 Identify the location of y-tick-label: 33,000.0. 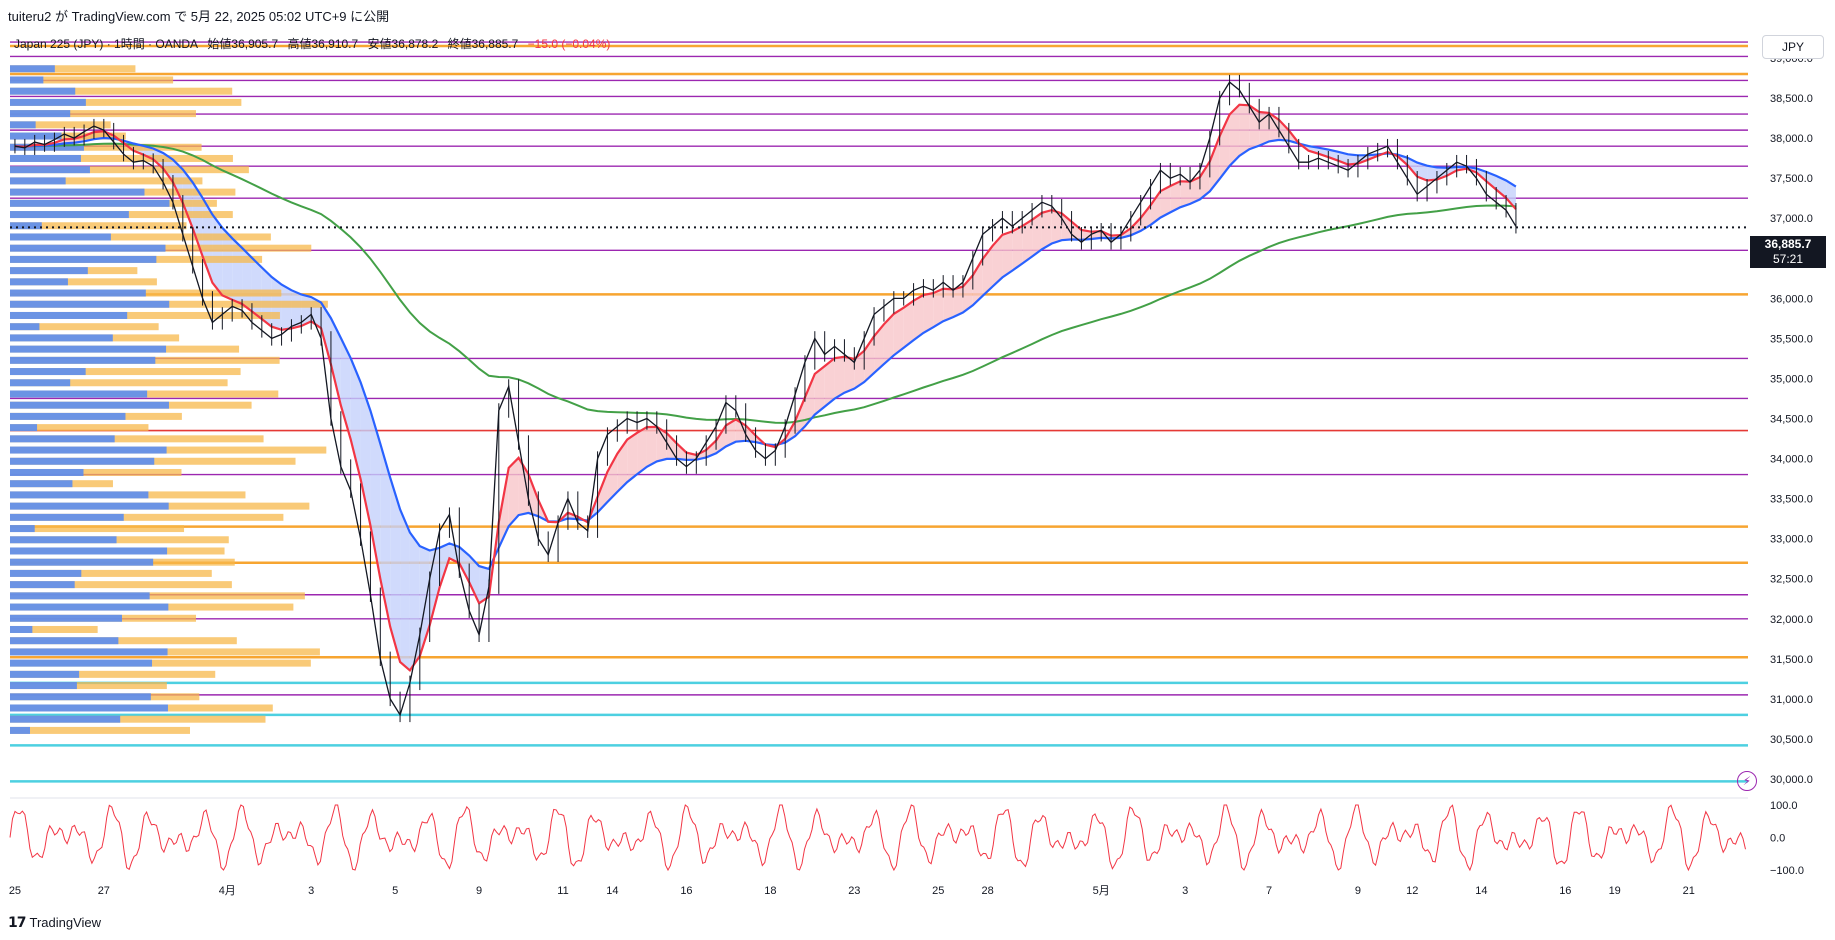
(1791, 540).